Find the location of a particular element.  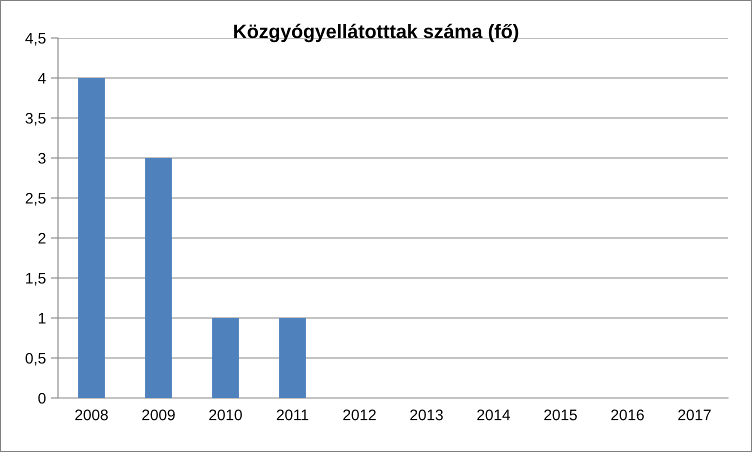

x-tick-label: 2008 is located at coordinates (91, 415).